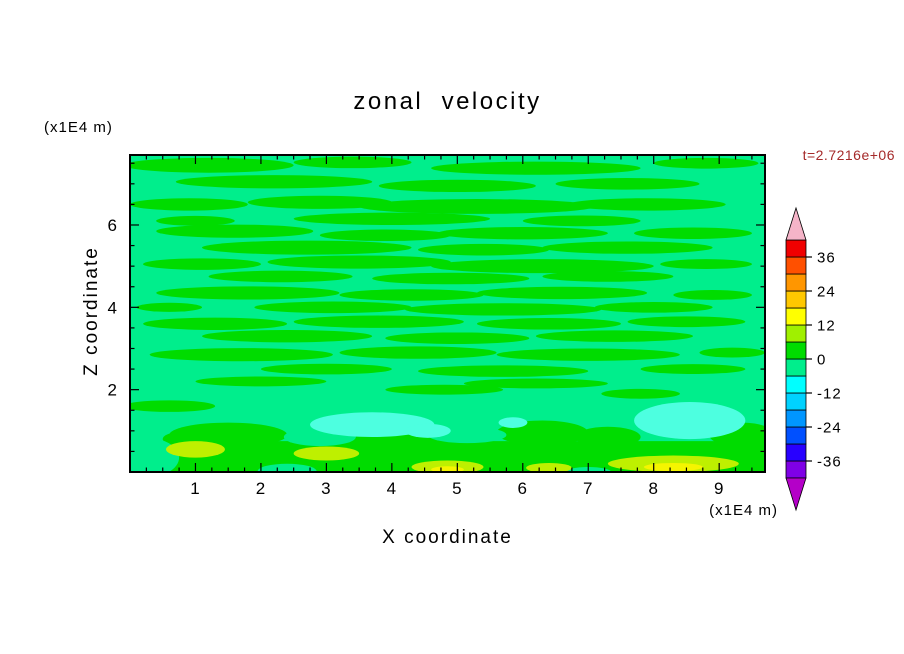  Describe the element at coordinates (523, 488) in the screenshot. I see `x-tick-label: 6` at that location.